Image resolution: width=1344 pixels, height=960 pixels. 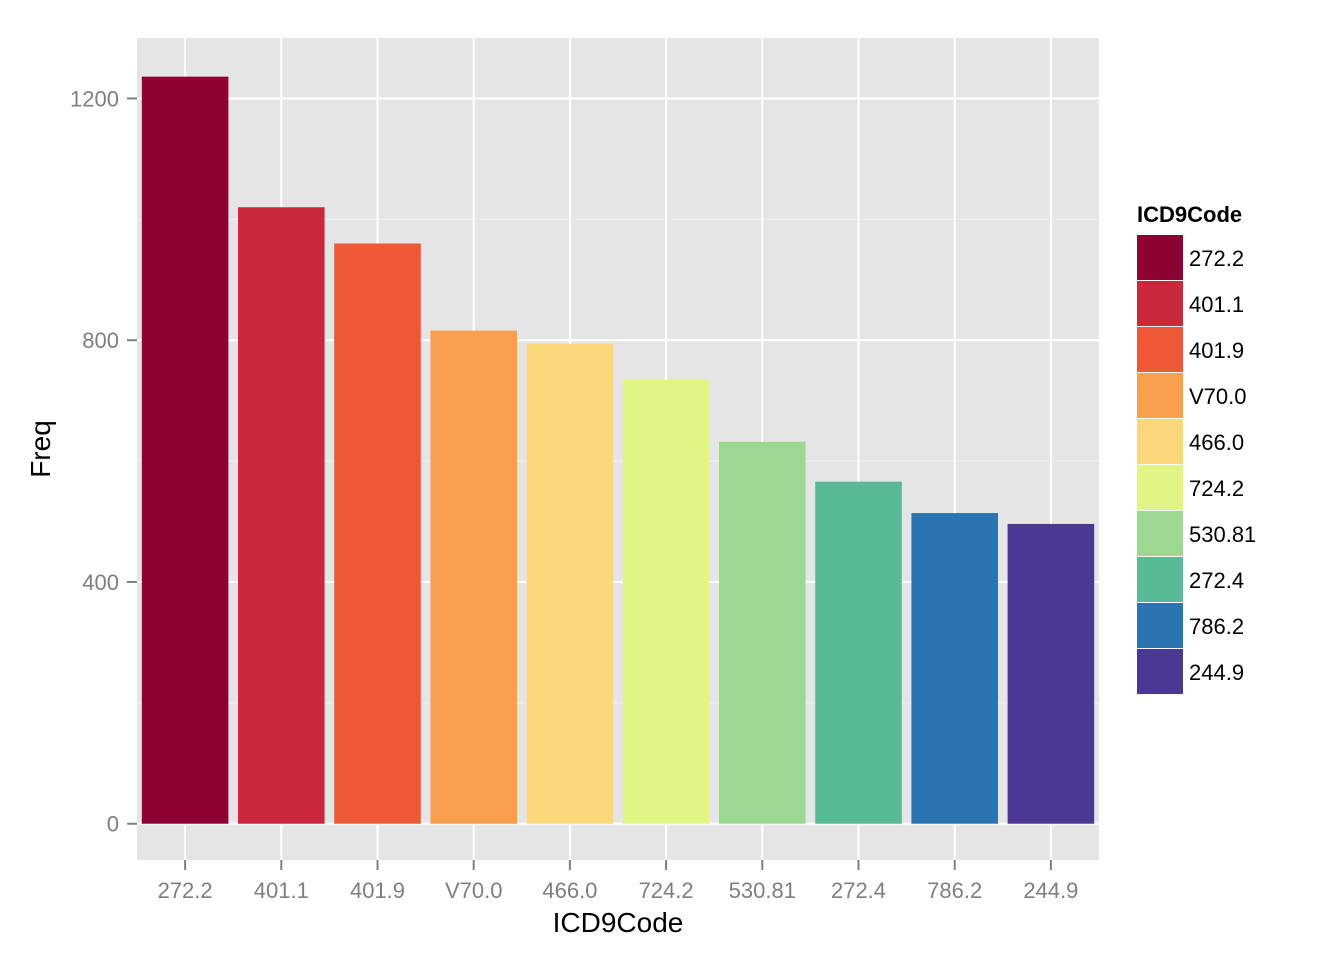 What do you see at coordinates (1216, 350) in the screenshot?
I see `legend-label: 401.9` at bounding box center [1216, 350].